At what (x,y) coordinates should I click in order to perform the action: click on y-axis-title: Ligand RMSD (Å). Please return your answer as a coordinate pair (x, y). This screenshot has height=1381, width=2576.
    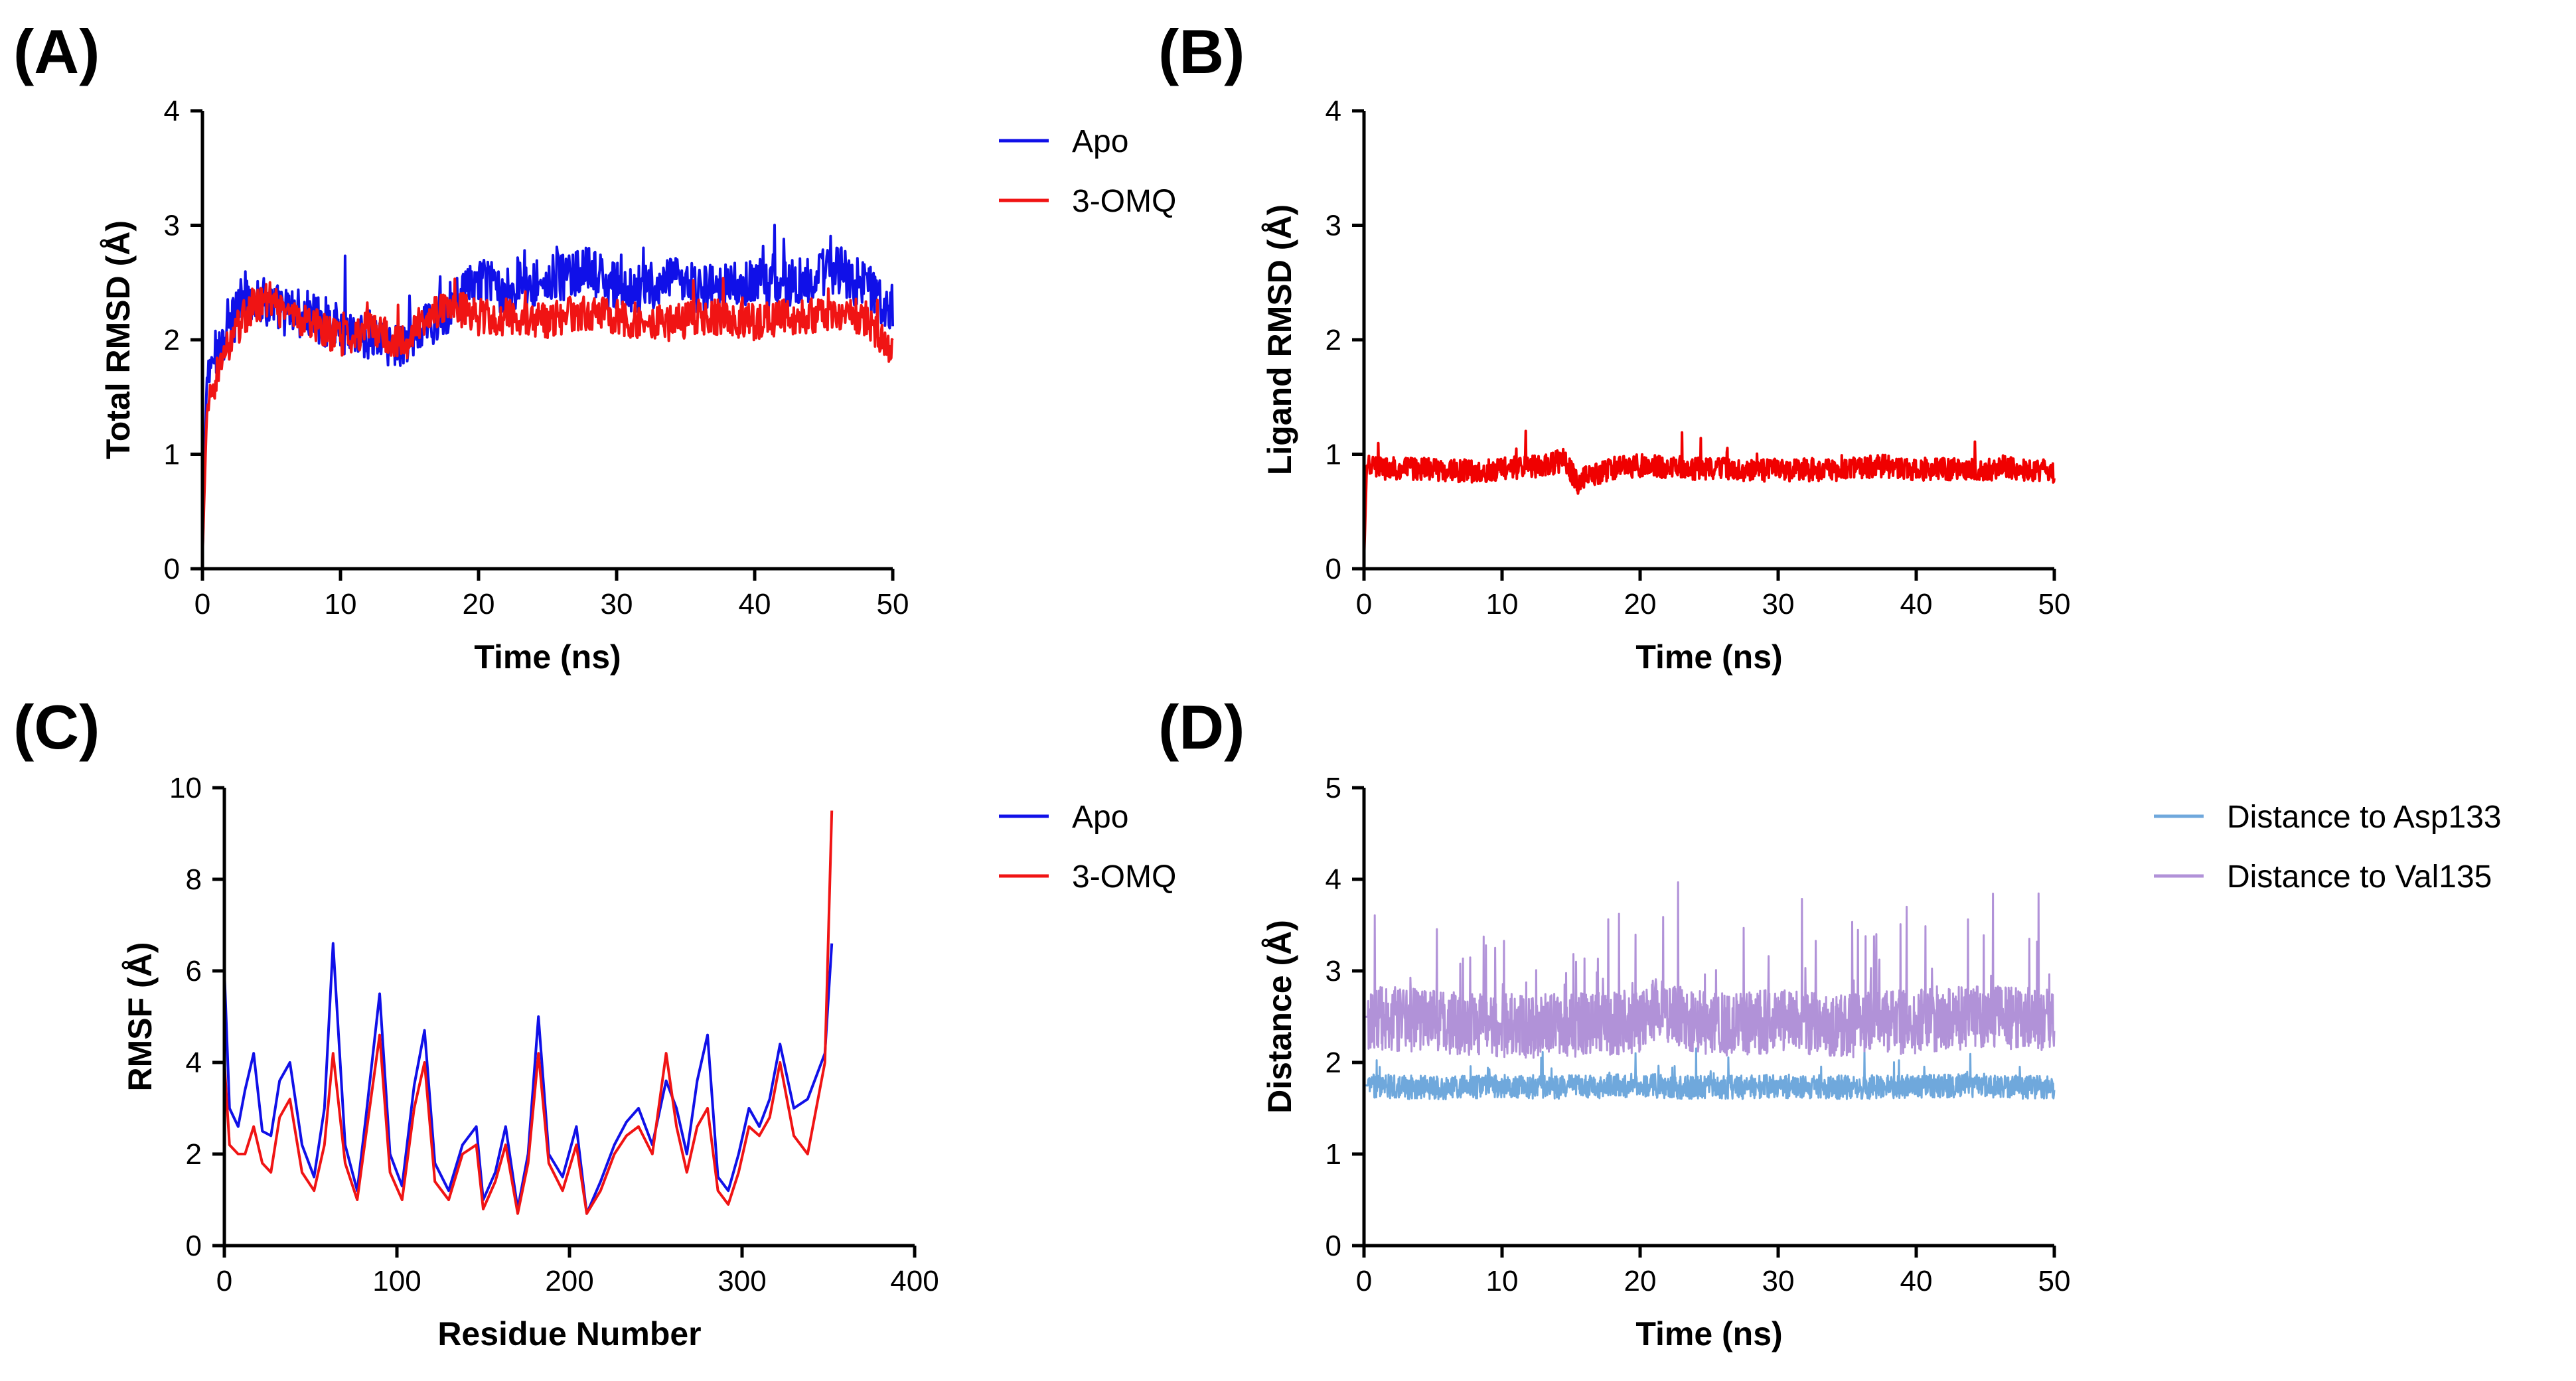
    Looking at the image, I should click on (1279, 339).